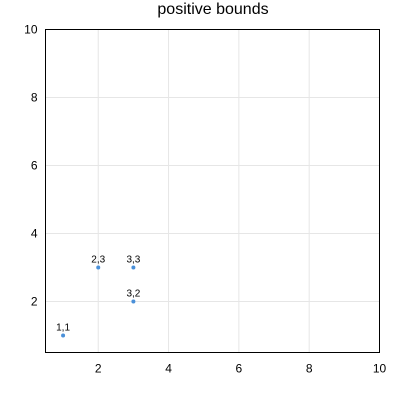  Describe the element at coordinates (133, 260) in the screenshot. I see `point-label: 3,3` at that location.